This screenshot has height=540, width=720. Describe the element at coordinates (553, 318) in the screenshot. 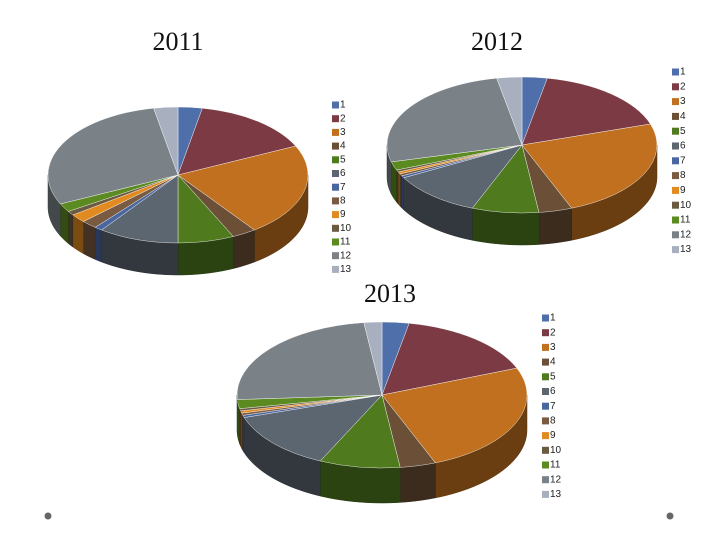

I see `legend-label: 1` at that location.